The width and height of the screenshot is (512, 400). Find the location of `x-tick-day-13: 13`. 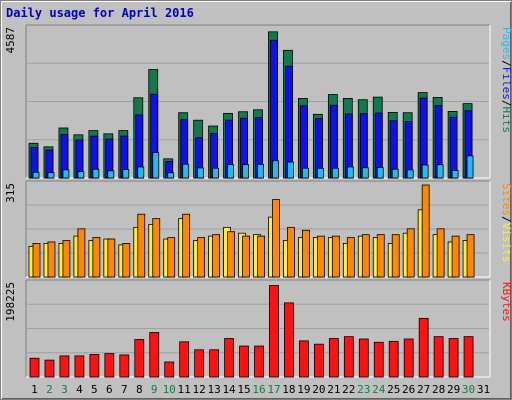

x-tick-day-13: 13 is located at coordinates (213, 389).